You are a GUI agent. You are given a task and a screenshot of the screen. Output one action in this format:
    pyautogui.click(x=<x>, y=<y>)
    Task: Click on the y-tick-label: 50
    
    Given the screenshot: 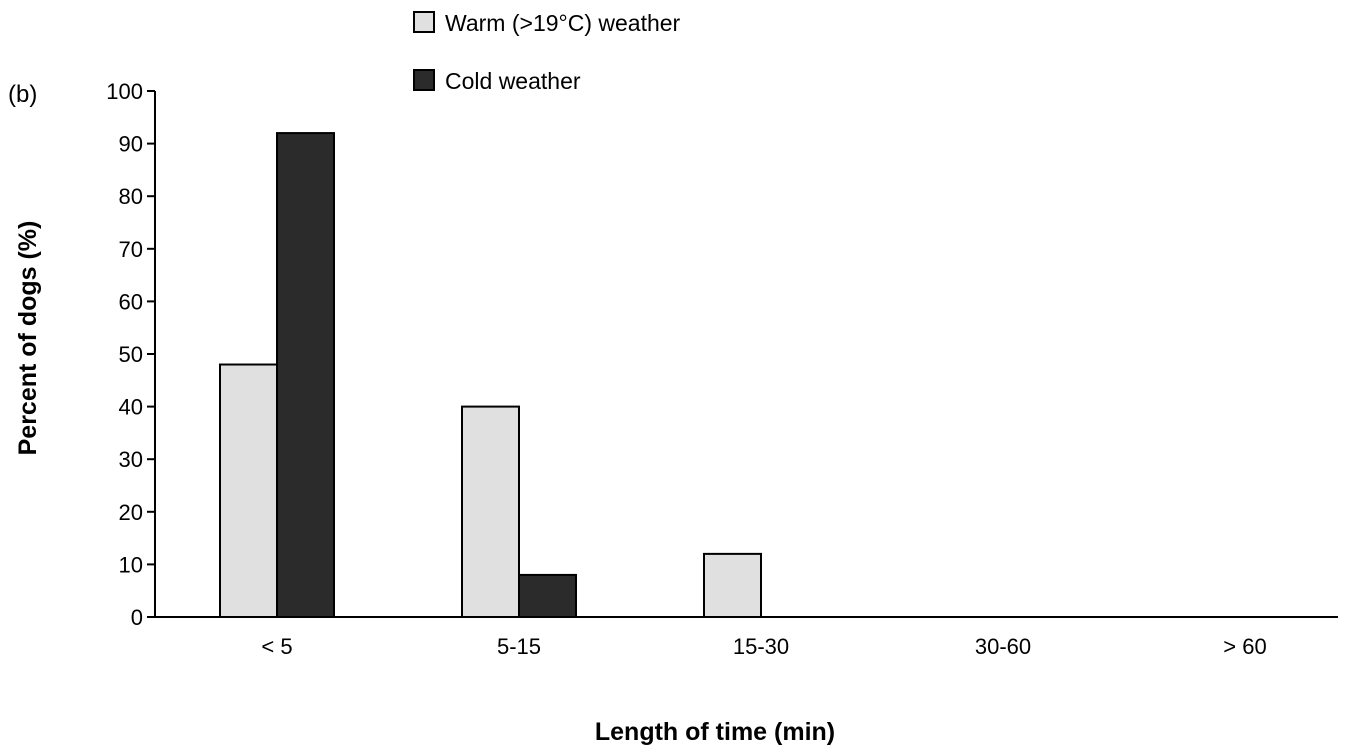 What is the action you would take?
    pyautogui.click(x=131, y=354)
    